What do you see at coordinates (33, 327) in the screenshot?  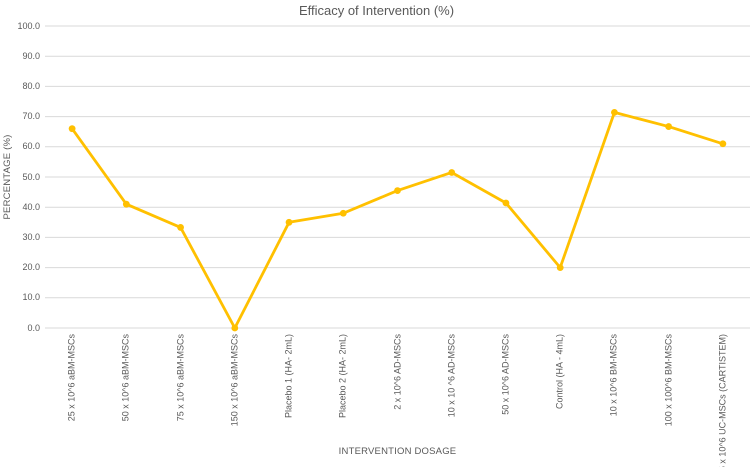 I see `y-tick-label: 0.0` at bounding box center [33, 327].